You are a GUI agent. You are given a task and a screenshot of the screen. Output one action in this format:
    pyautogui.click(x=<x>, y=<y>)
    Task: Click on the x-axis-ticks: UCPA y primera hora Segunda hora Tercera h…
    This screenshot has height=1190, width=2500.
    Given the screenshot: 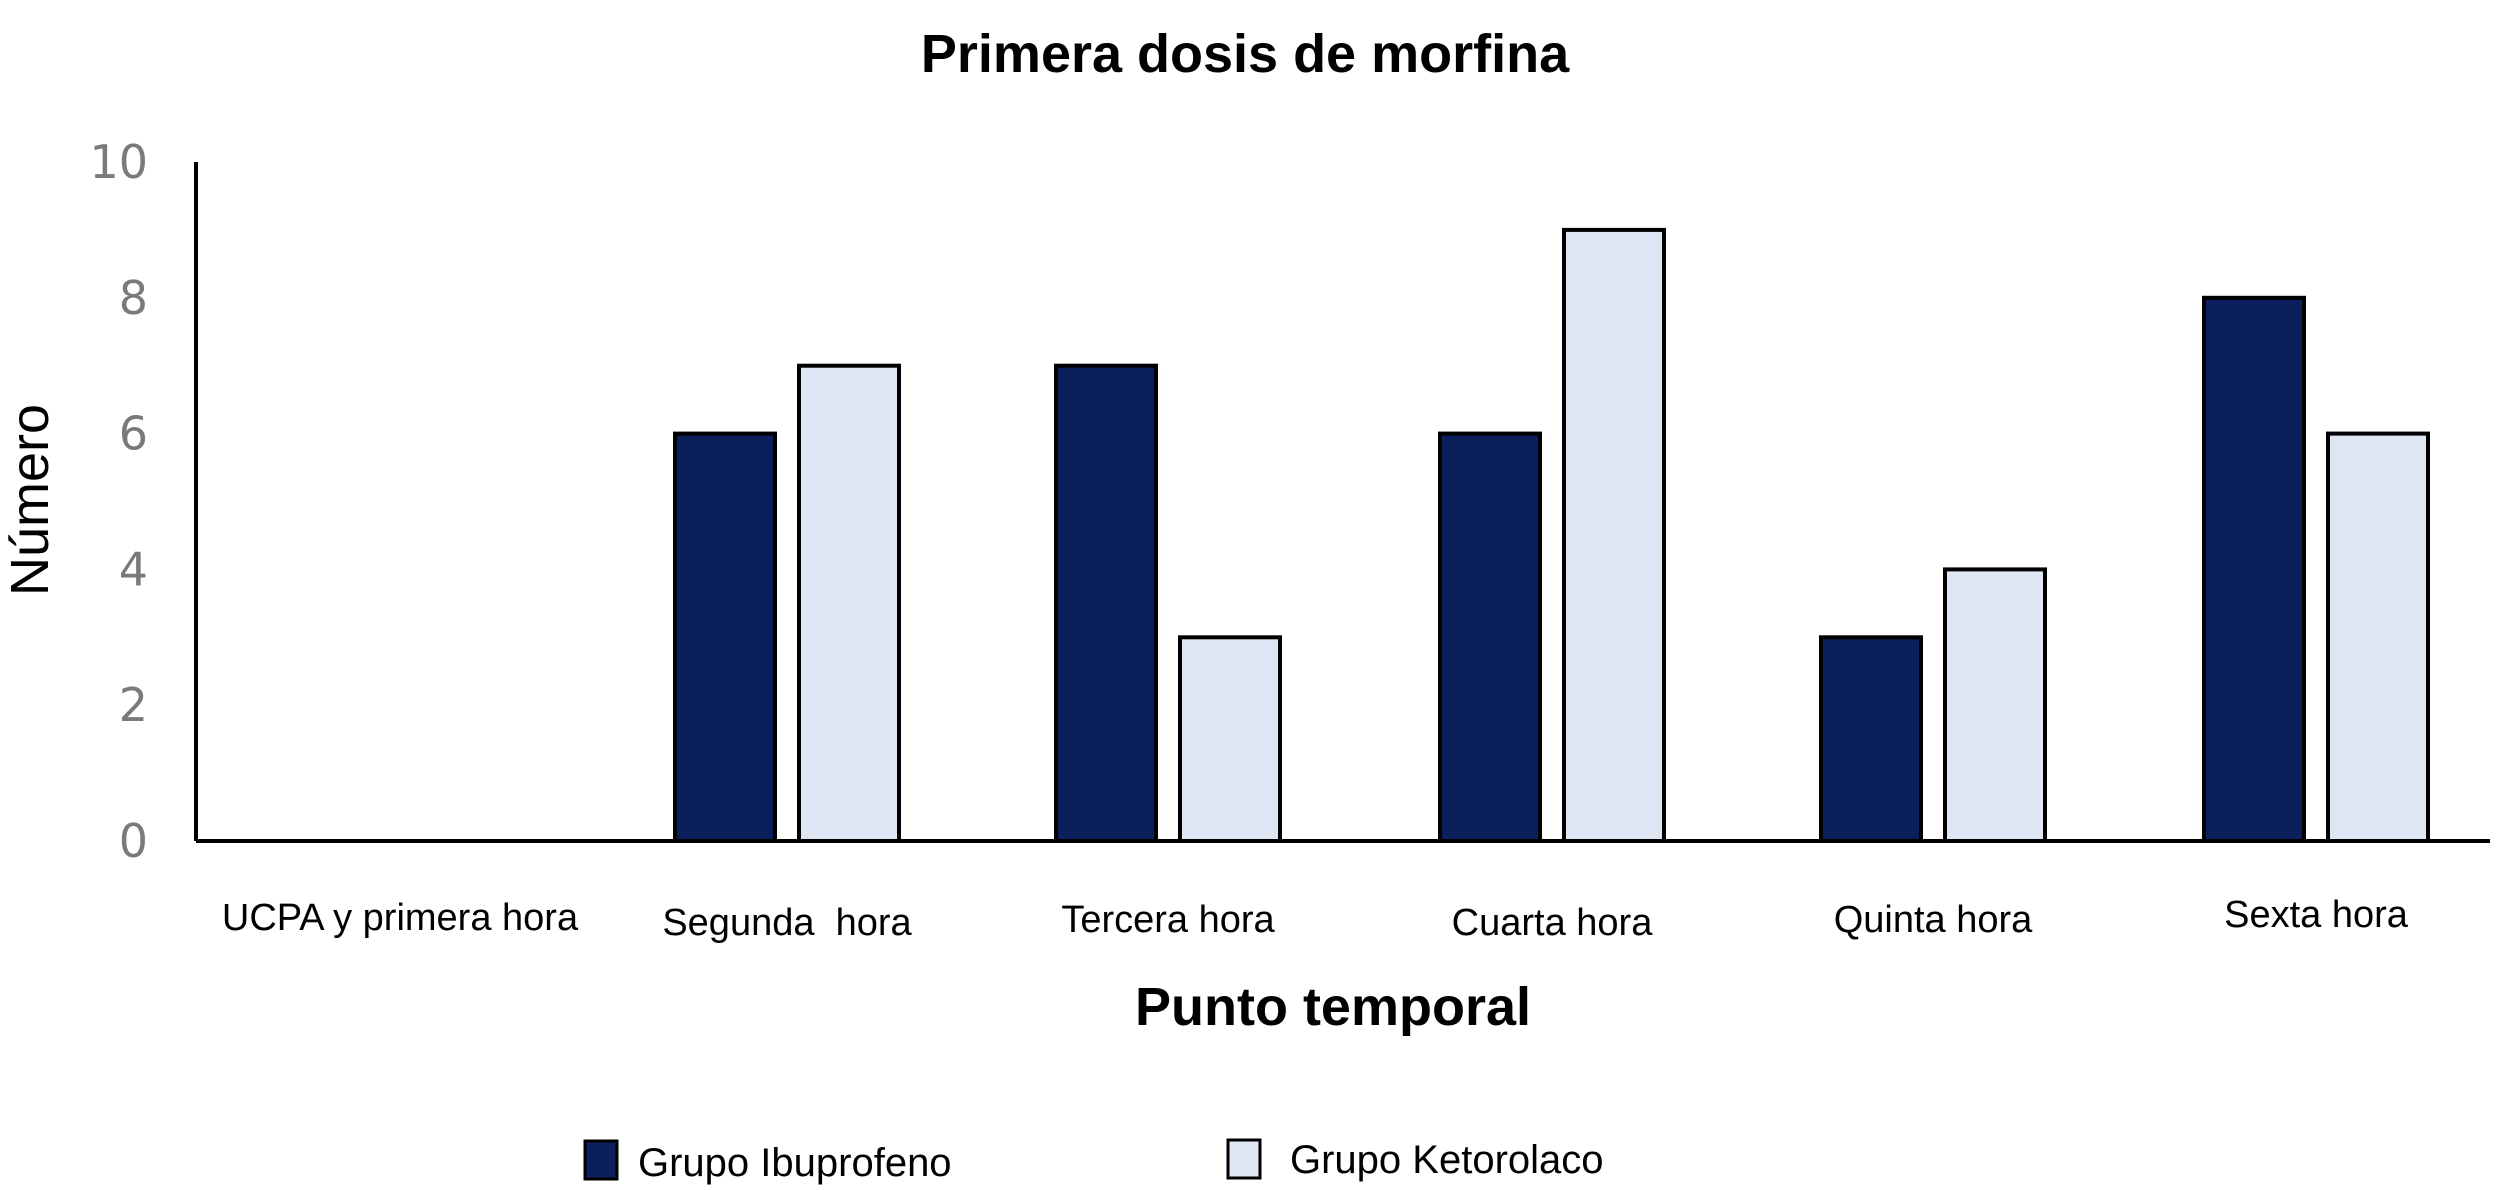 What is the action you would take?
    pyautogui.click(x=1315, y=919)
    